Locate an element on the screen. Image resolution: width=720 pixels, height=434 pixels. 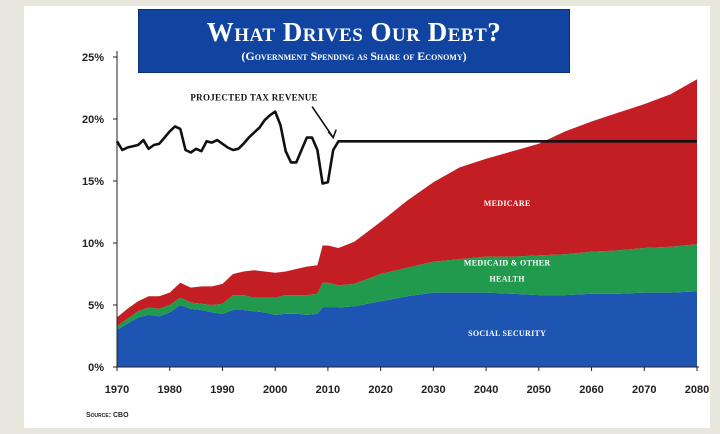
line-series-projected-tax-revenue is located at coordinates (406, 147).